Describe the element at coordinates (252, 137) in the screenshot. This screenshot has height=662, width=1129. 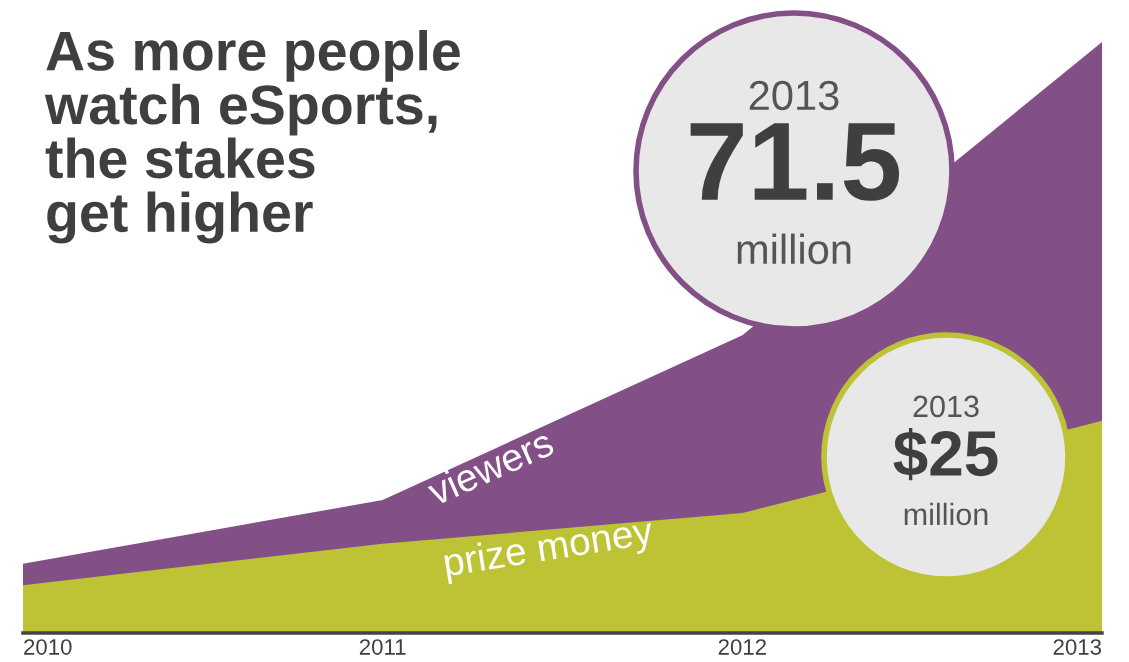
I see `text: As more people watch eSports, the stakes get higher` at that location.